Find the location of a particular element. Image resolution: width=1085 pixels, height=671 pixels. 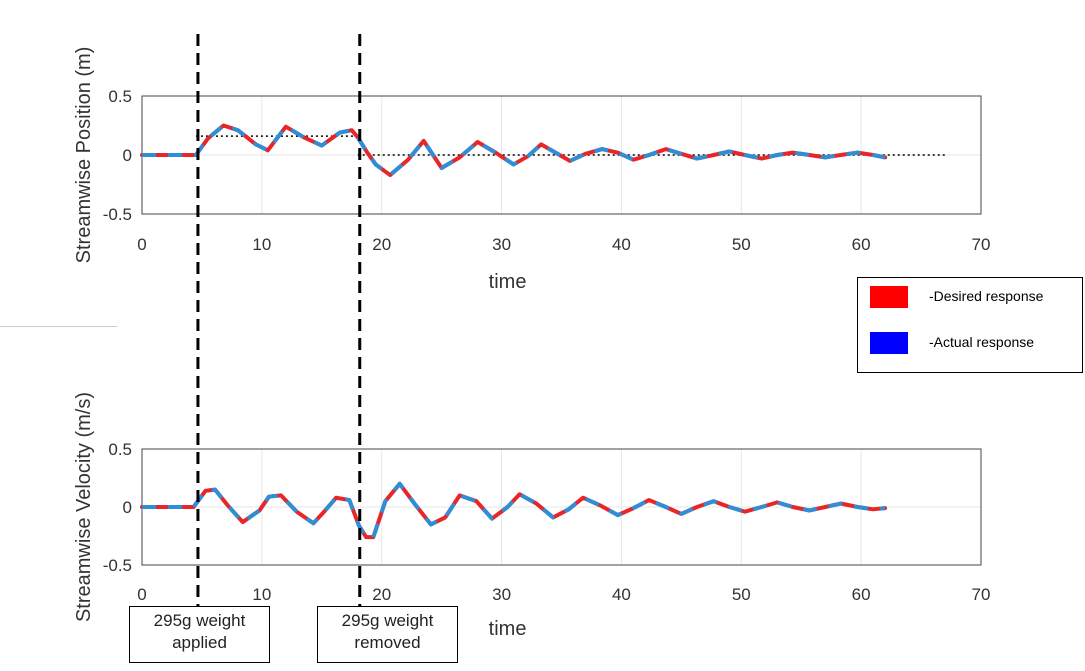

legend-actual-swatch is located at coordinates (889, 343).